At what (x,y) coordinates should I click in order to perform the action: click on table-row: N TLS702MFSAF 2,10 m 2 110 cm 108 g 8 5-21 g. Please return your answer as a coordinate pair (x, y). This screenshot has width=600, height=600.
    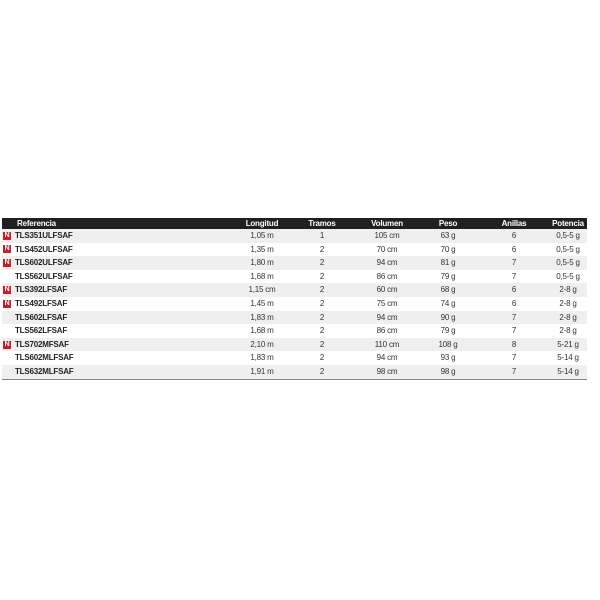
    Looking at the image, I should click on (294, 344).